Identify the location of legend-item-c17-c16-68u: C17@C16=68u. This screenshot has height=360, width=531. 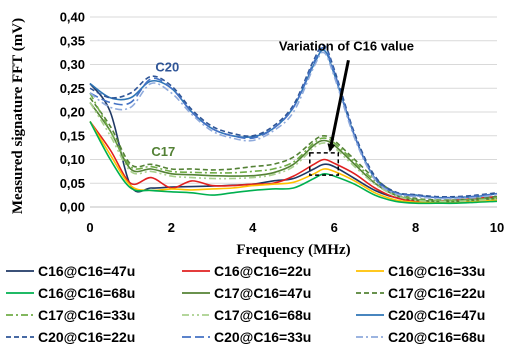
(246, 315).